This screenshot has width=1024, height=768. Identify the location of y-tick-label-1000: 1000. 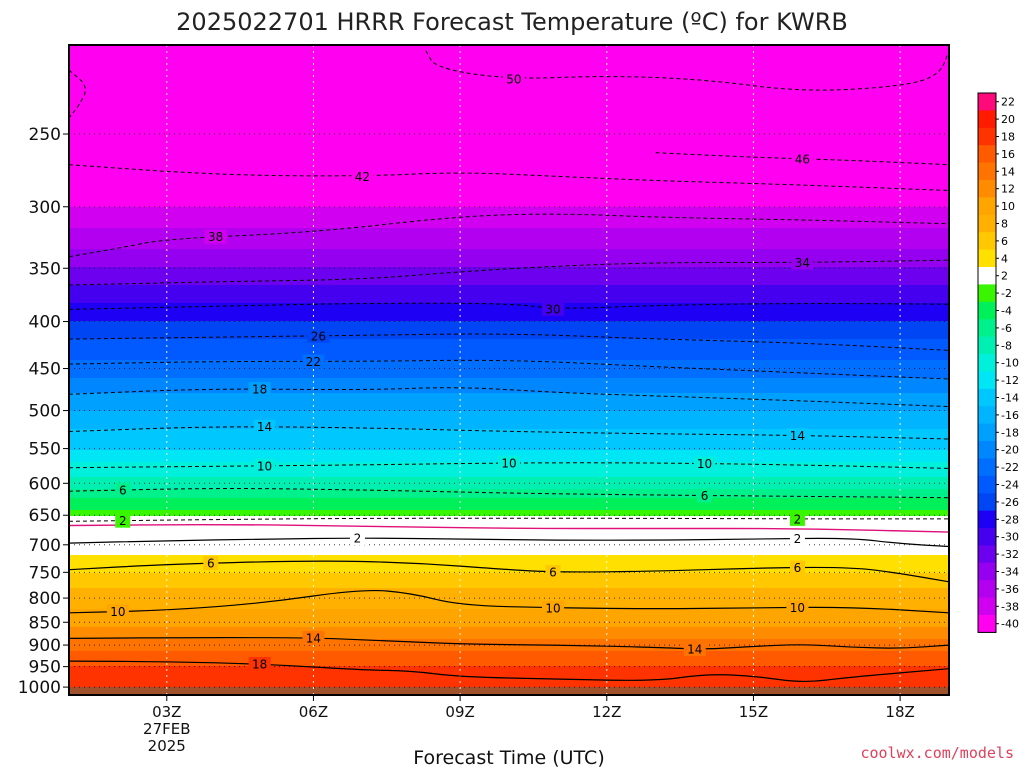
(39, 688).